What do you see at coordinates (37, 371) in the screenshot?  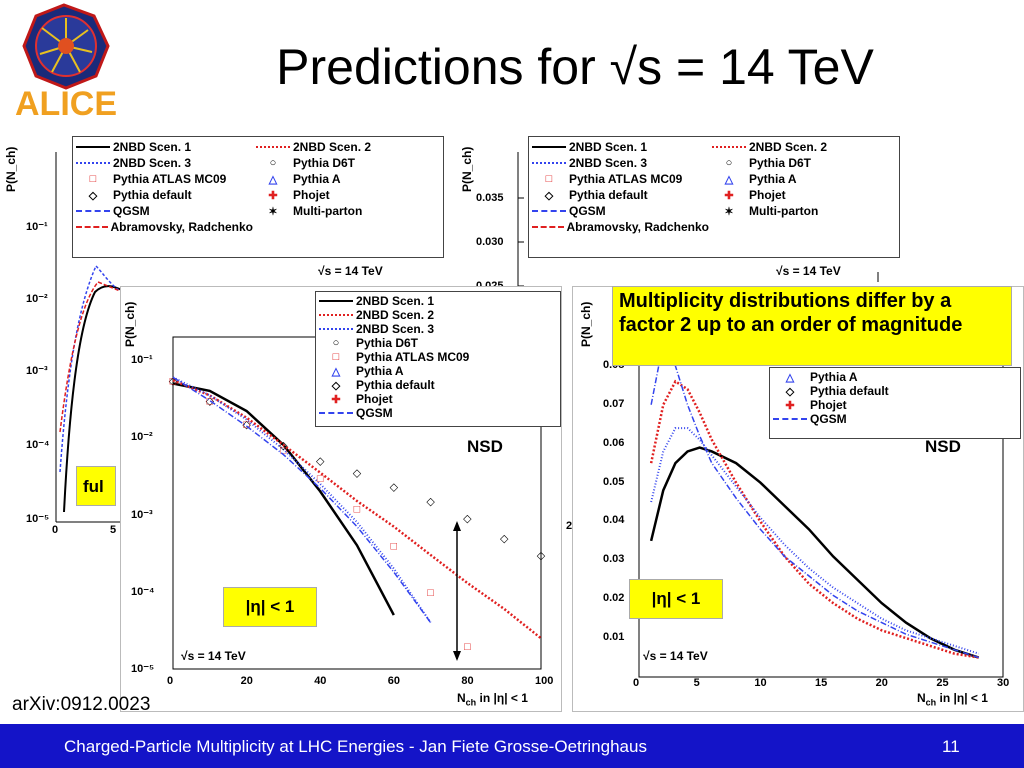 I see `back-left-ytick: 10⁻³` at bounding box center [37, 371].